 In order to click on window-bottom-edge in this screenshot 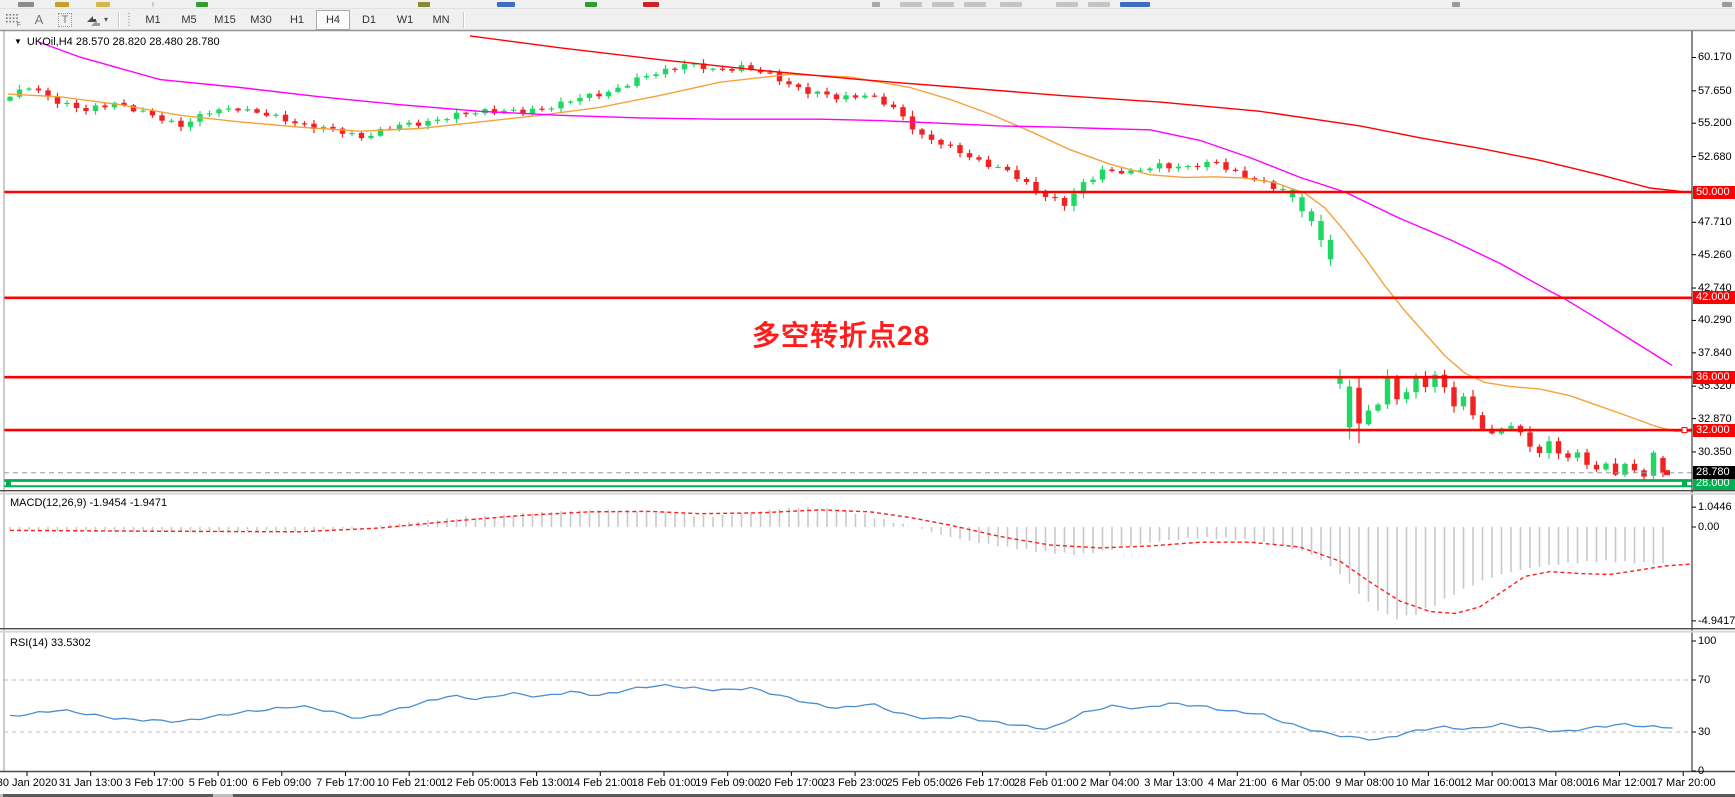, I will do `click(867, 795)`.